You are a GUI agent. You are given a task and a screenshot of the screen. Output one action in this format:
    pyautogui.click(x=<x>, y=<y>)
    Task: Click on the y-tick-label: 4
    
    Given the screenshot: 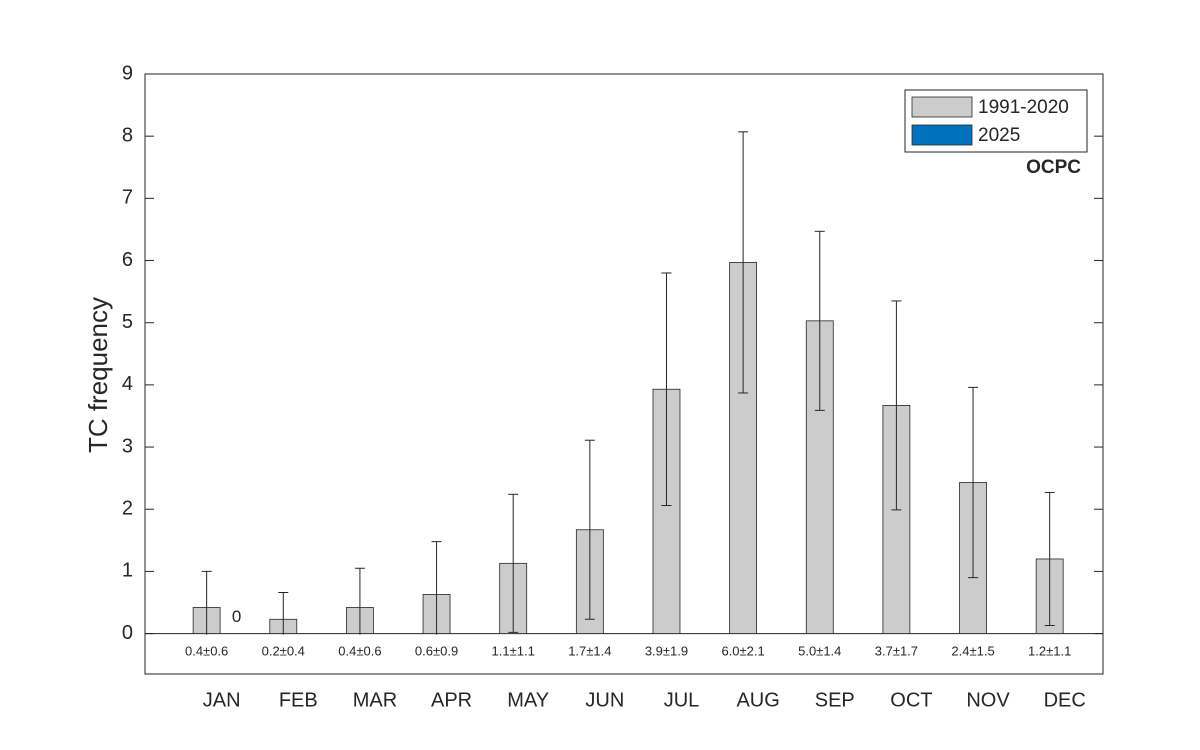 What is the action you would take?
    pyautogui.click(x=127, y=384)
    